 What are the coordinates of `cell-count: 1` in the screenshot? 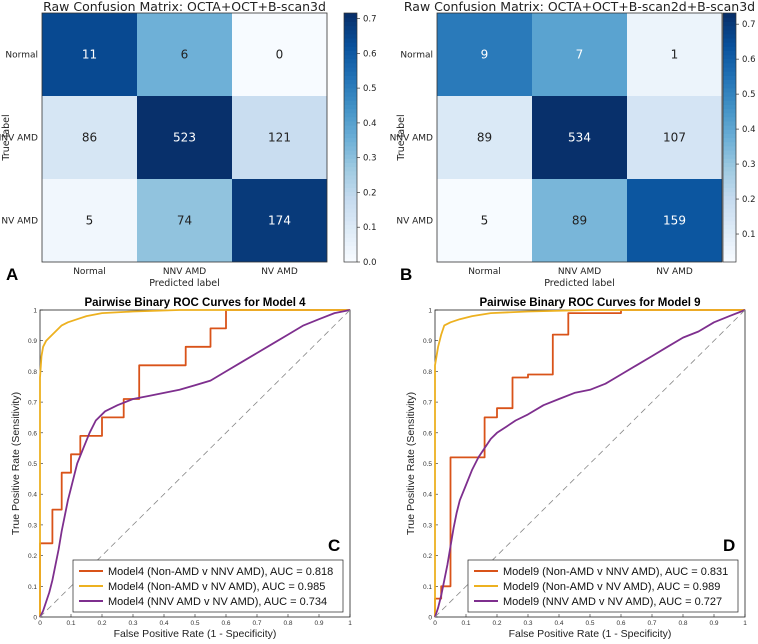 It's located at (675, 55).